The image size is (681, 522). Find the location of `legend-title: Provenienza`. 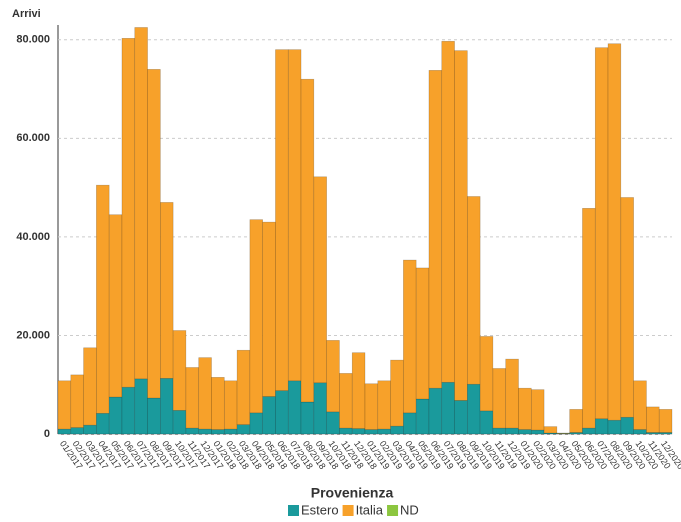

legend-title: Provenienza is located at coordinates (352, 493).